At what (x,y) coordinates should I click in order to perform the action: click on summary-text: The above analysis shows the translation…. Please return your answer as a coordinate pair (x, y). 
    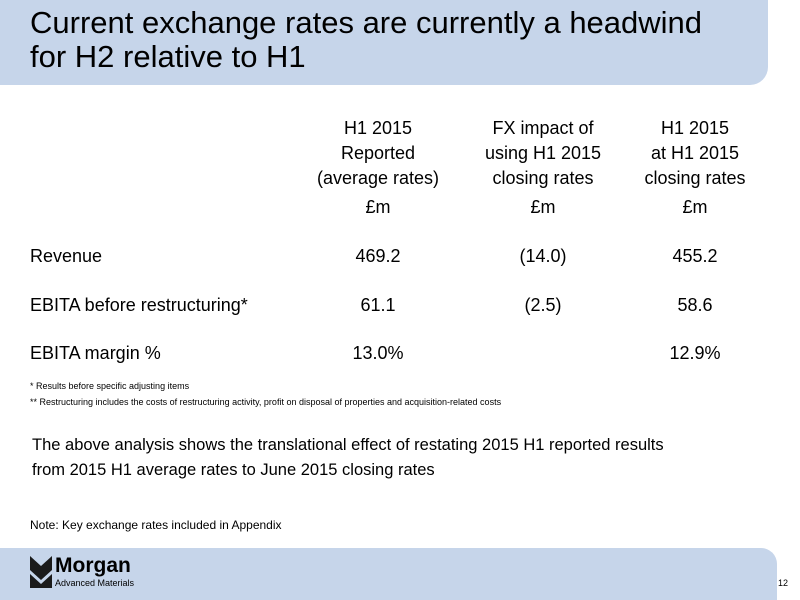
    Looking at the image, I should click on (348, 445).